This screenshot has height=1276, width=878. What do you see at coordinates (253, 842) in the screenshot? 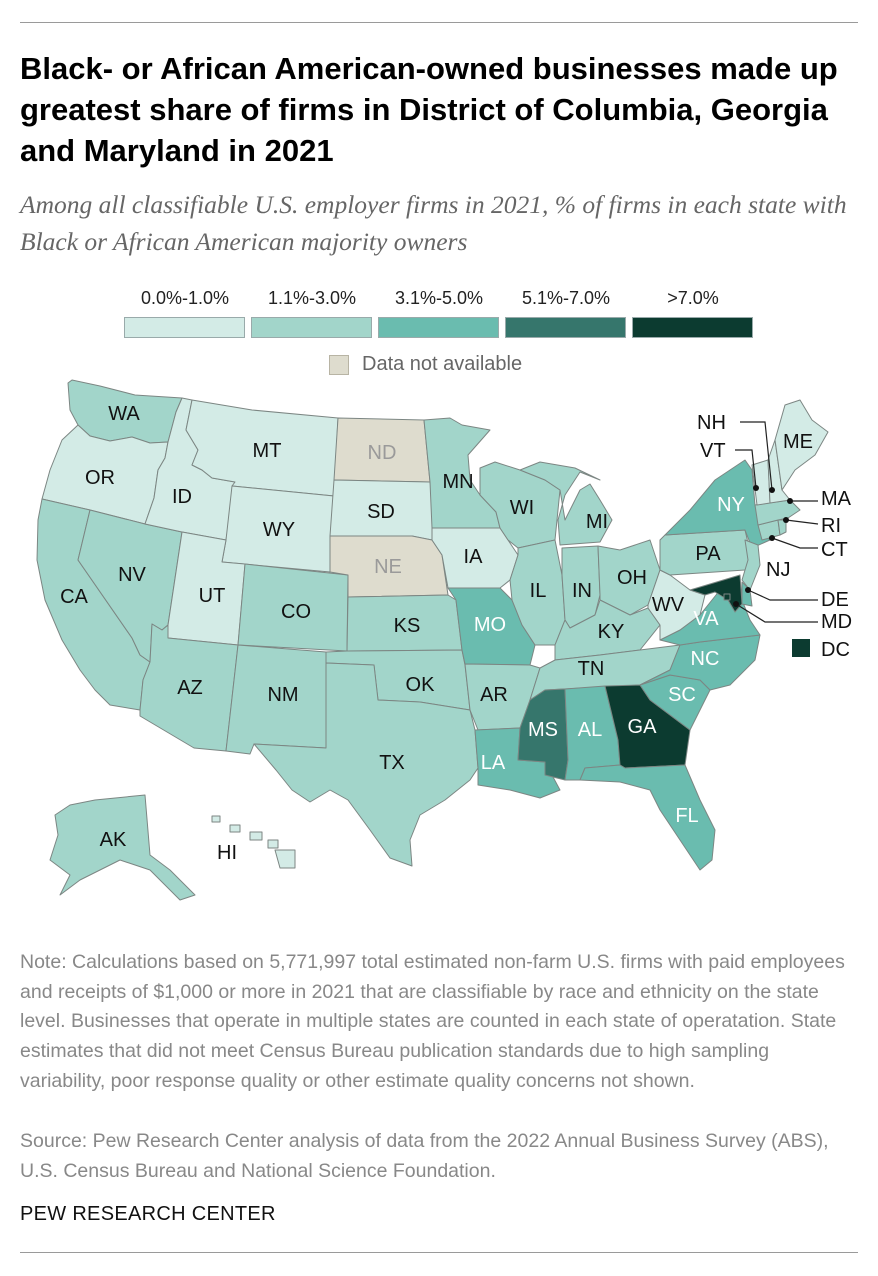
I see `state-HI` at bounding box center [253, 842].